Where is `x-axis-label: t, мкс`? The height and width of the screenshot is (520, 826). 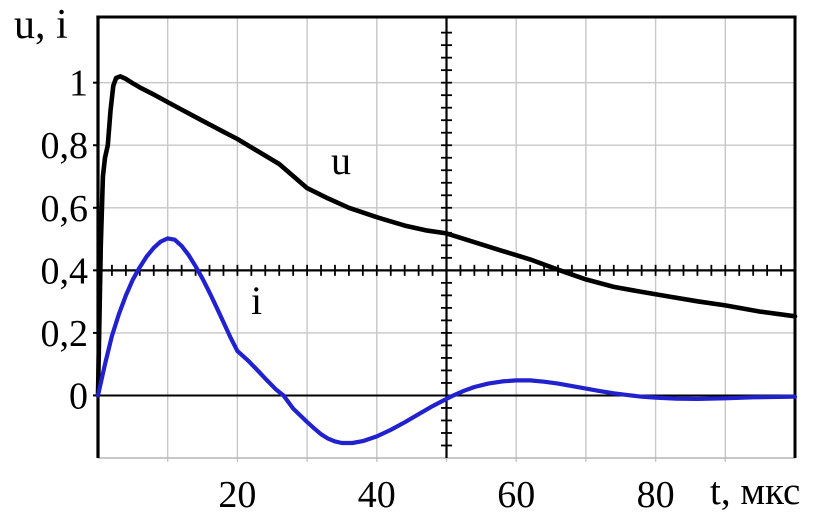
x-axis-label: t, мкс is located at coordinates (755, 491).